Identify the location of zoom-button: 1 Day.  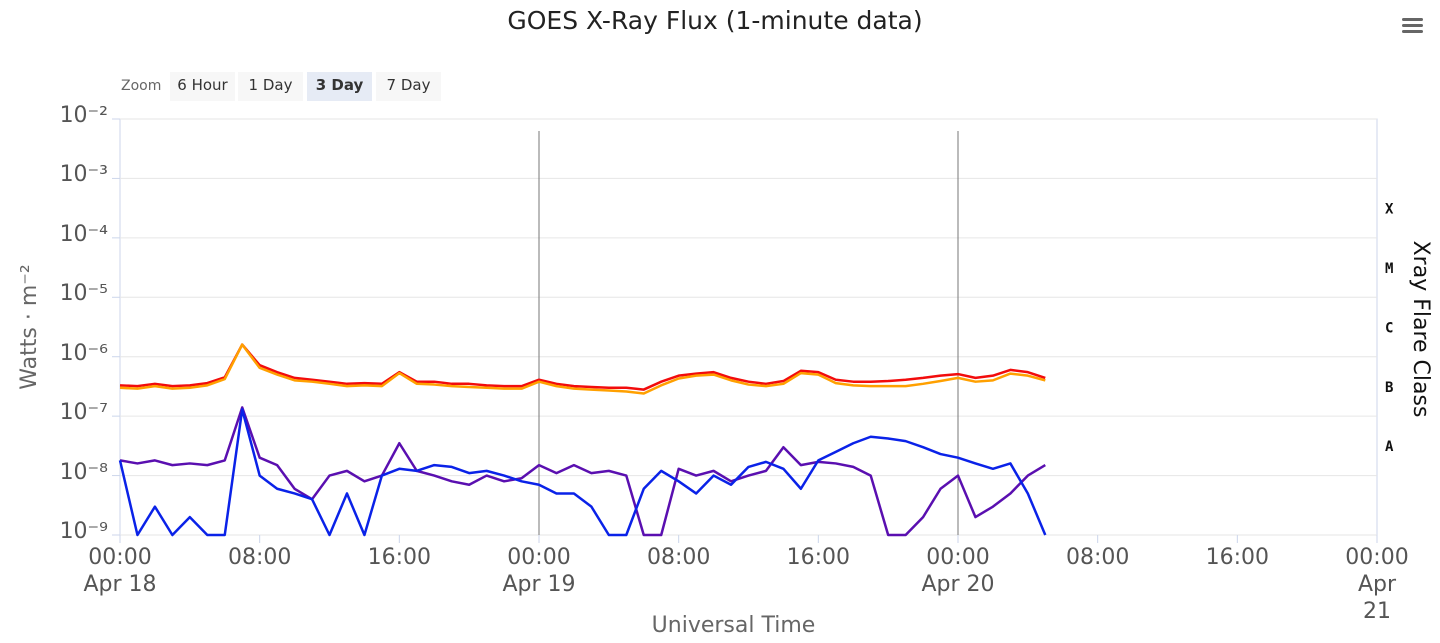
(270, 86).